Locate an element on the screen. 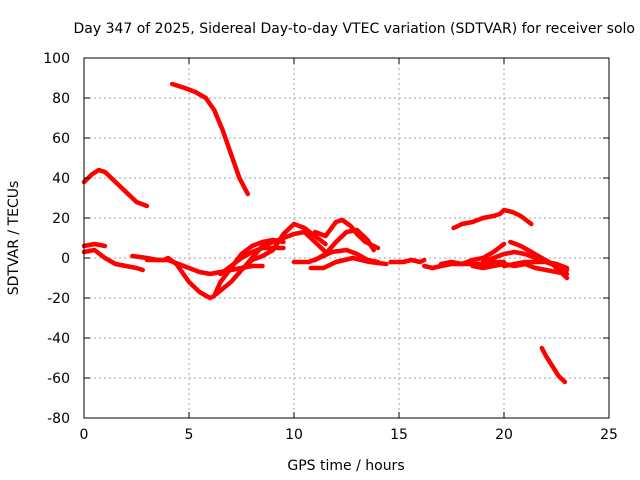 This screenshot has width=640, height=480. y-axis-title: SDTVAR / TECUs is located at coordinates (14, 238).